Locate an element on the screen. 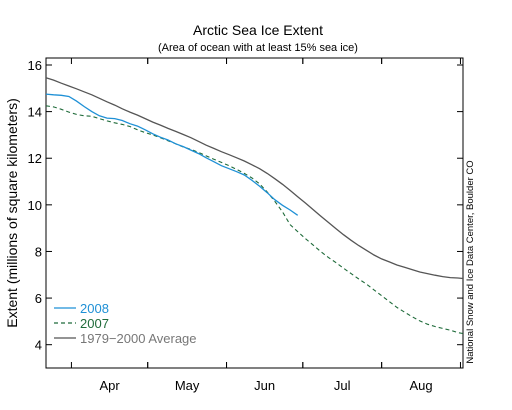  y-tick-label: 6 is located at coordinates (38, 298).